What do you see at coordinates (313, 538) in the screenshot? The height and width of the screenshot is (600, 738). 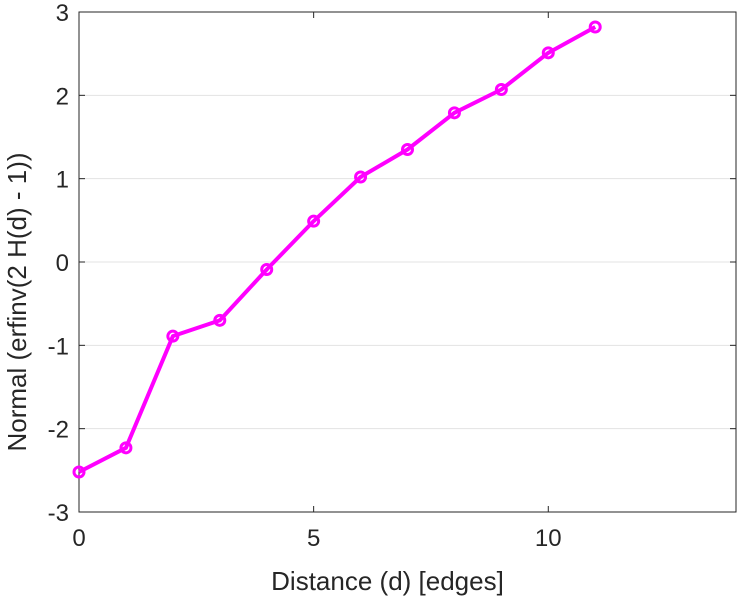 I see `x-tick-label: 5` at bounding box center [313, 538].